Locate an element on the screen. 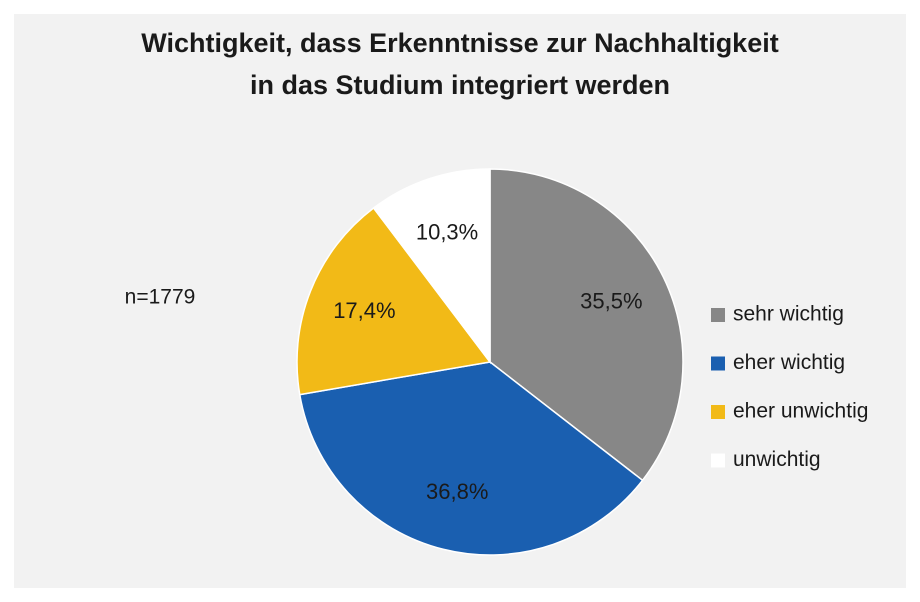 This screenshot has height=602, width=920. data-label: 35,5% is located at coordinates (611, 300).